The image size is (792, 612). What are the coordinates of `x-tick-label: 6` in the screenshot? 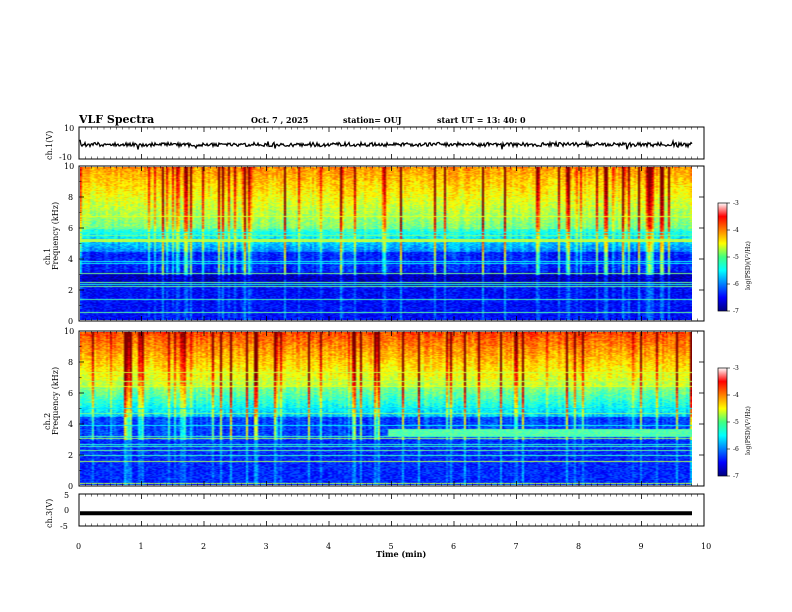 It's located at (453, 546).